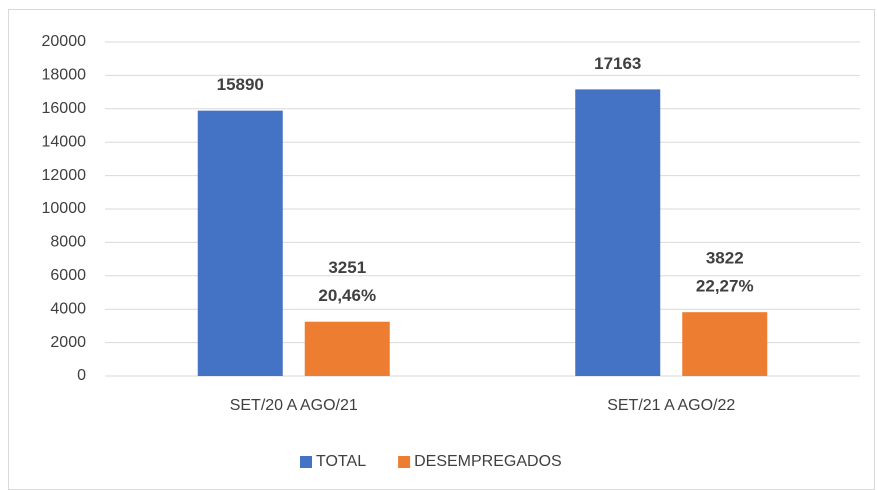  I want to click on y-tick-label: 18000, so click(64, 75).